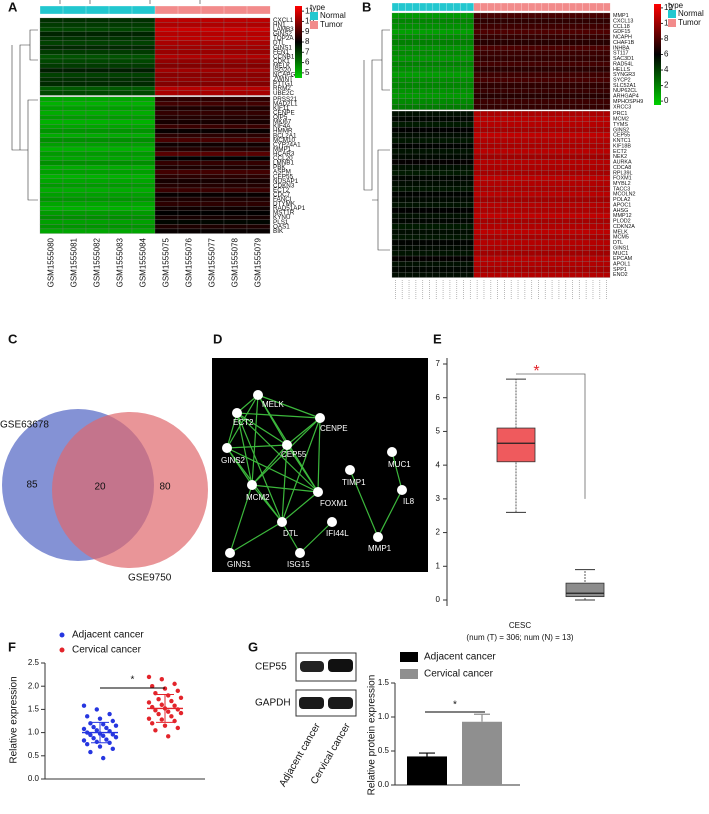  I want to click on colorbar-tick-label: 12, so click(668, 7).